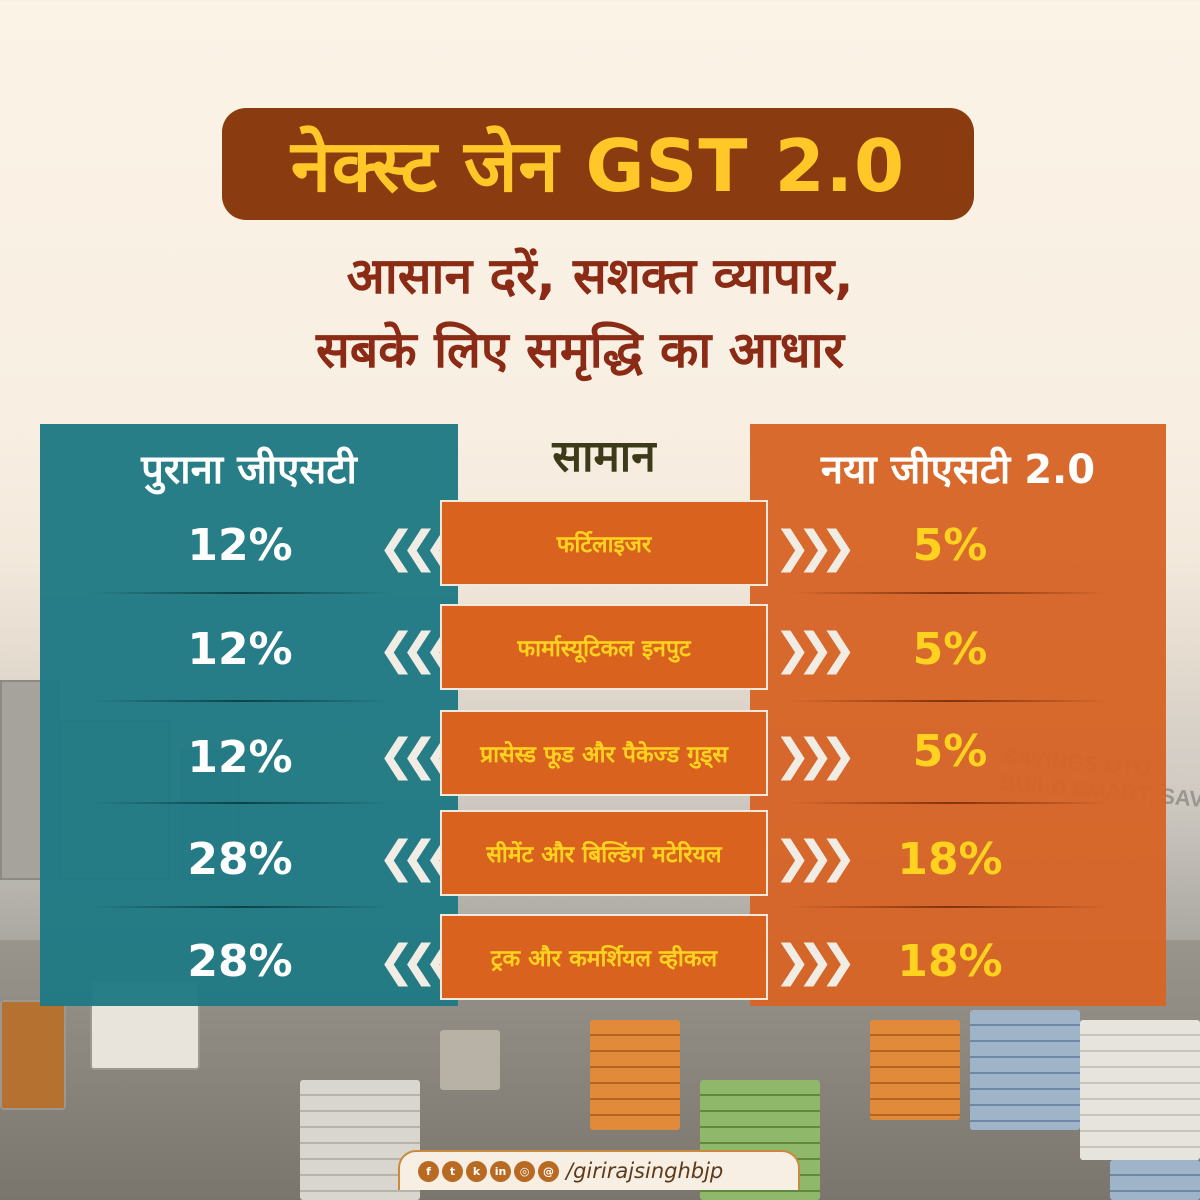 The image size is (1200, 1200). What do you see at coordinates (604, 647) in the screenshot?
I see `item-pharma: फार्मास्यूटिकल इनपुट` at bounding box center [604, 647].